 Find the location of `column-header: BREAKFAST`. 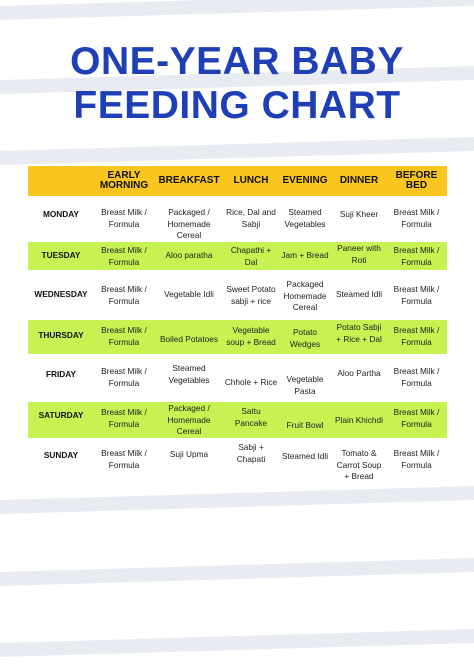

column-header: BREAKFAST is located at coordinates (189, 180).